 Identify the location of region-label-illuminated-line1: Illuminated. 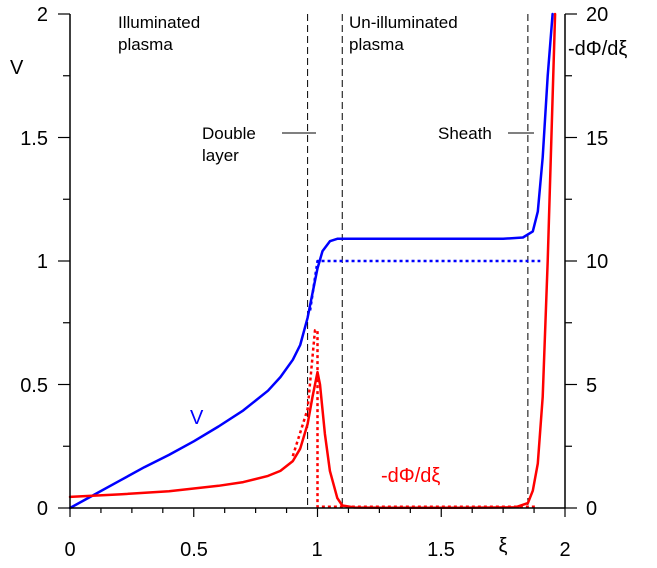
(159, 22).